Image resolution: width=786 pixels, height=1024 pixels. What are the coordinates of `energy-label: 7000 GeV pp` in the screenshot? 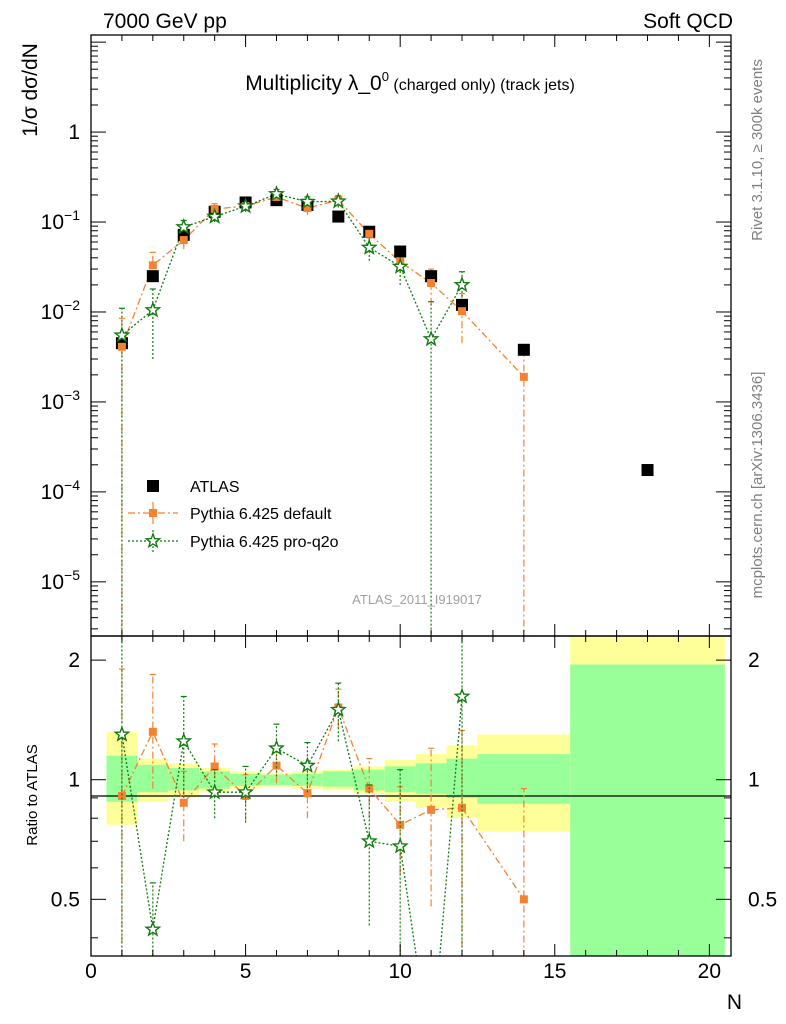 It's located at (165, 21).